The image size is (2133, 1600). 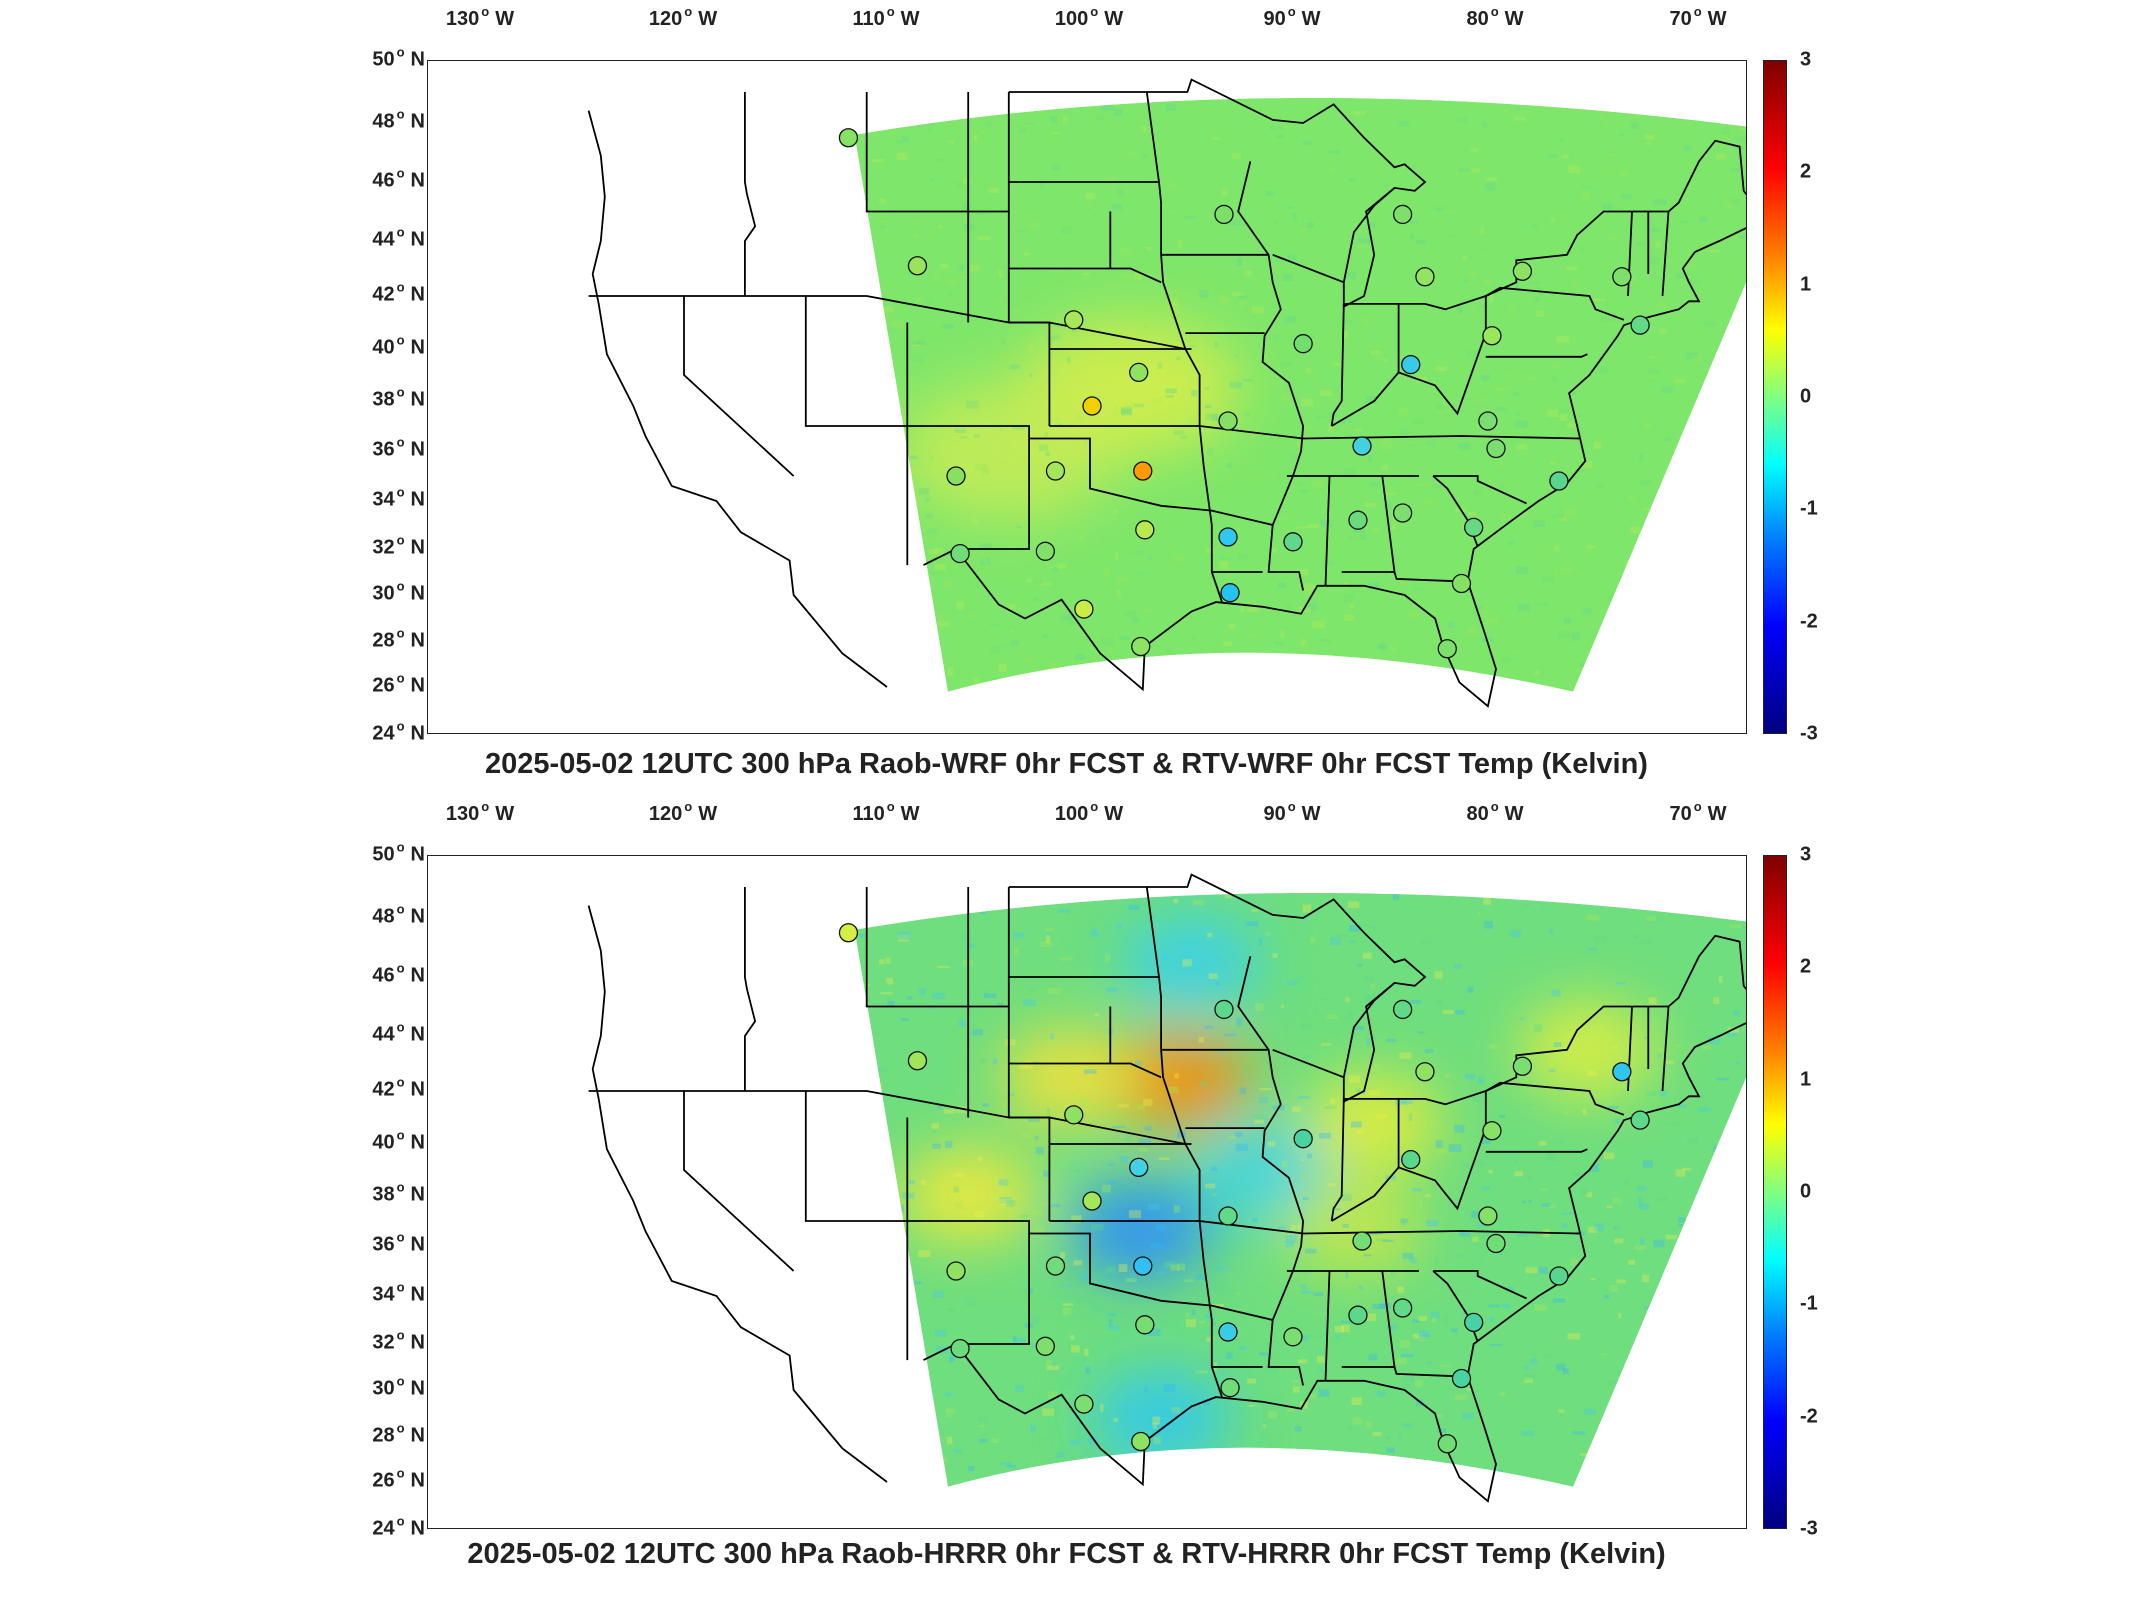 I want to click on lat-tick-value: 28, so click(x=383, y=640).